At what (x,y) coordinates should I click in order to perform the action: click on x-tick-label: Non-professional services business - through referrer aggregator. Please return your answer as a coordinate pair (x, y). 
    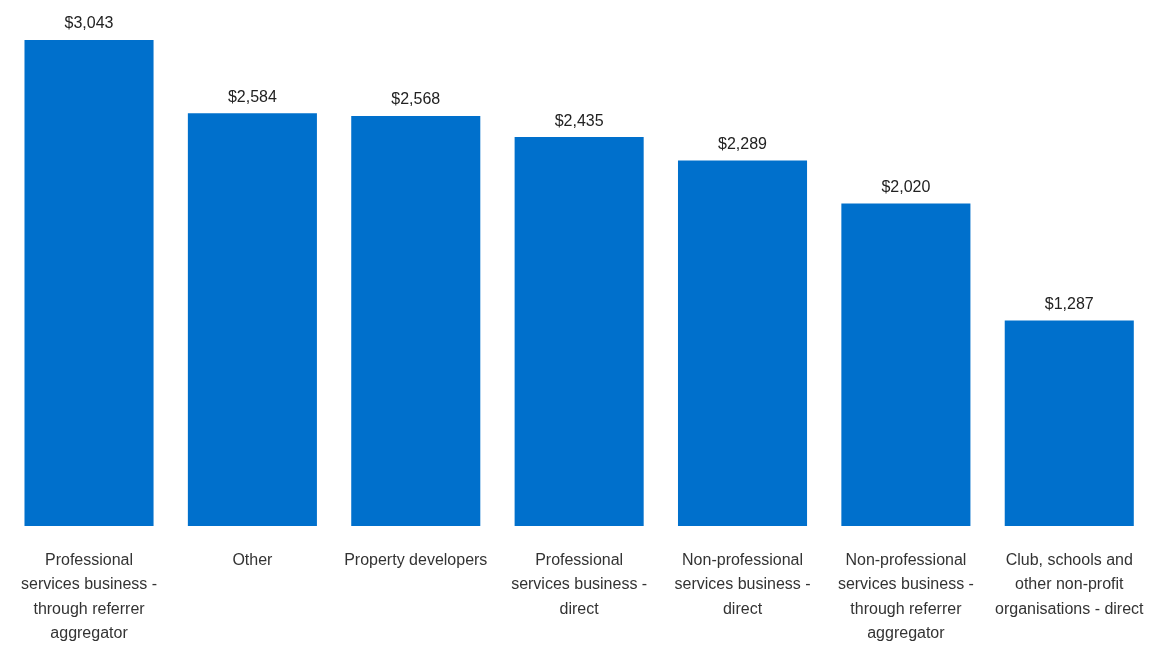
    Looking at the image, I should click on (905, 596).